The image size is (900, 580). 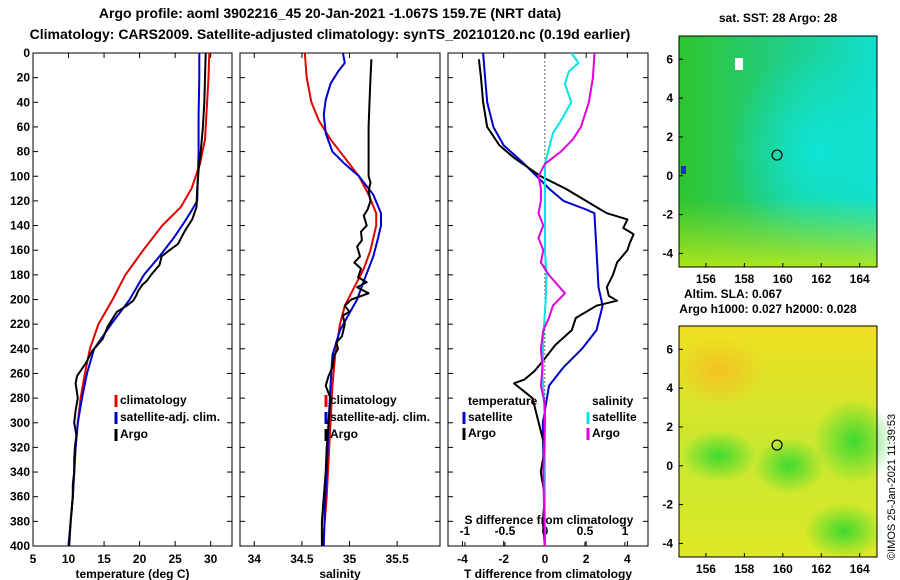 I want to click on y-tick-label: 0, so click(x=26, y=53).